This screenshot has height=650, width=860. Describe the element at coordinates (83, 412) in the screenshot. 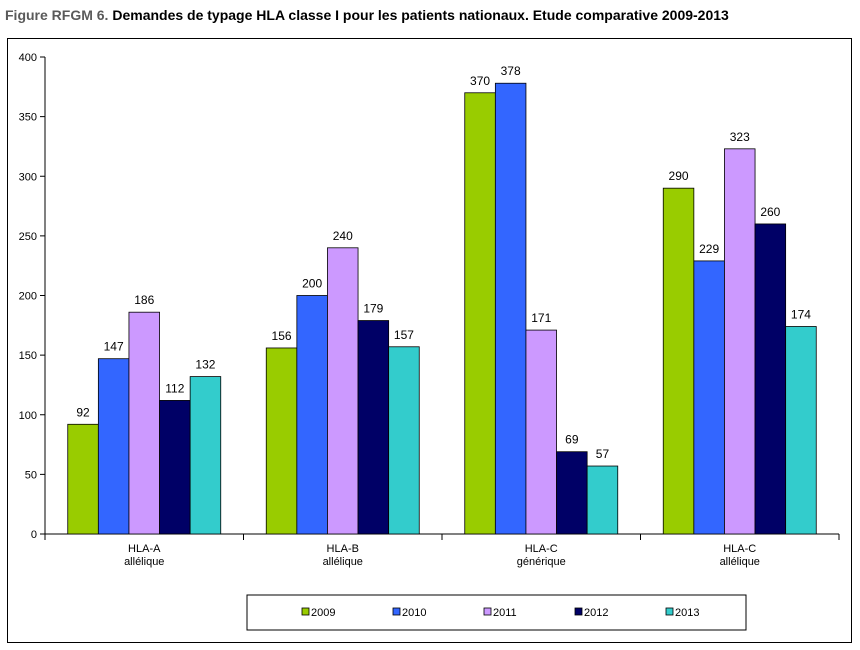

I see `bar-value-label: 92` at that location.